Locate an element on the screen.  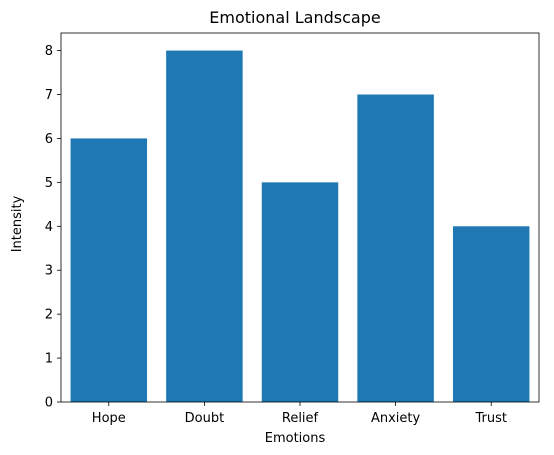
chart-title: Emotional Landscape is located at coordinates (294, 17).